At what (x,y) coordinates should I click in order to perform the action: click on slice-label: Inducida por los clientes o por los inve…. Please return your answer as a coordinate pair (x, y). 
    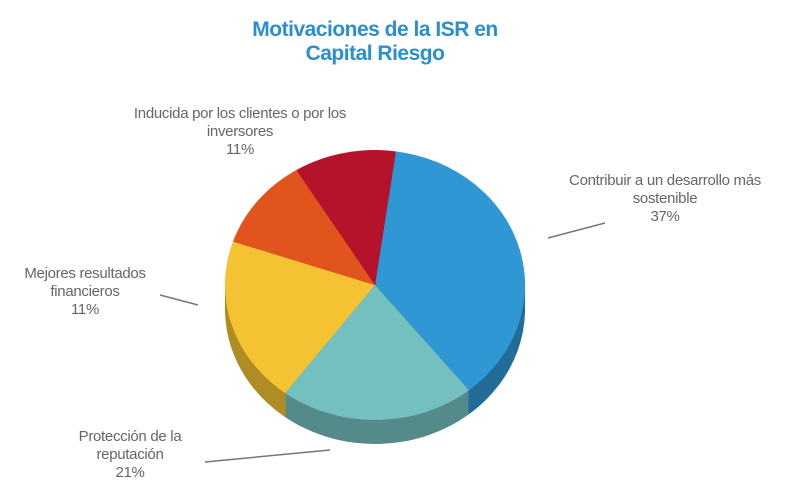
    Looking at the image, I should click on (240, 132).